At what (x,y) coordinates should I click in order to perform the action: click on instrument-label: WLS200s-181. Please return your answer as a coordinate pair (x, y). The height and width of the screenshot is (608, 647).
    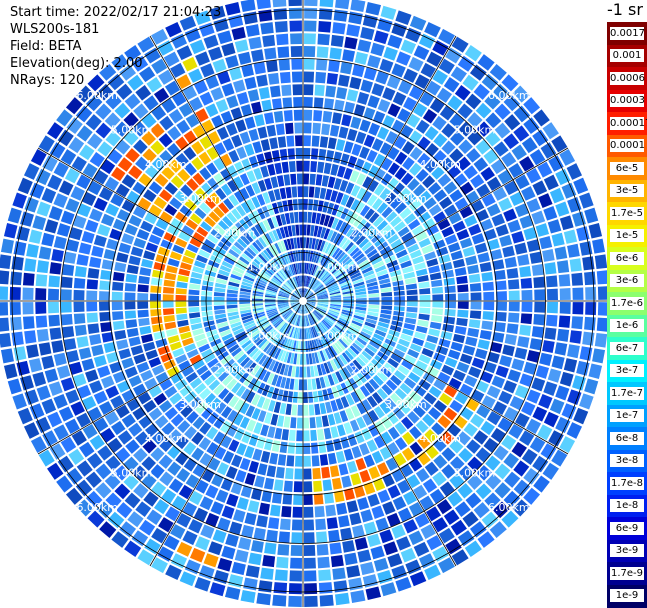
    Looking at the image, I should click on (55, 29).